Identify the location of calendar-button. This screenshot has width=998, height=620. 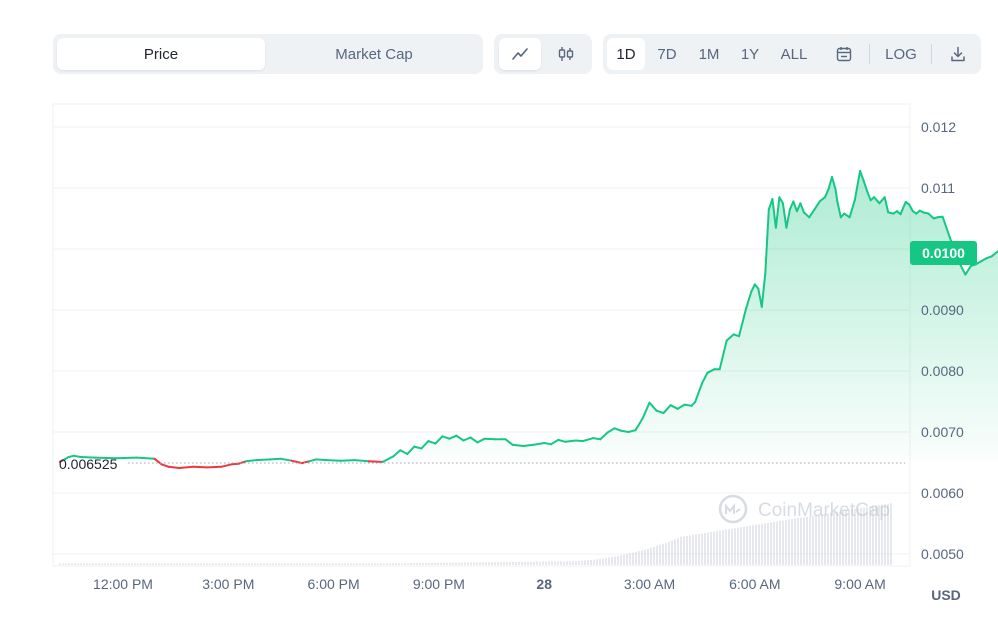
(844, 54).